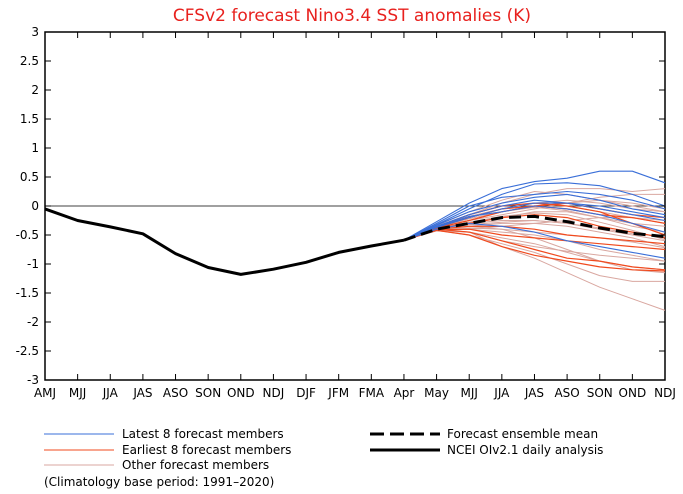  I want to click on y-tick-label: -2, so click(33, 322).